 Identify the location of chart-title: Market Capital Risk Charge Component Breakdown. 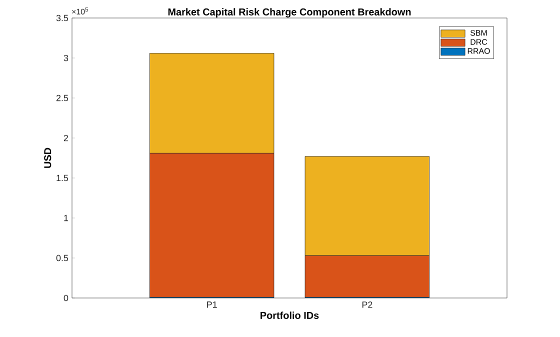
(289, 13).